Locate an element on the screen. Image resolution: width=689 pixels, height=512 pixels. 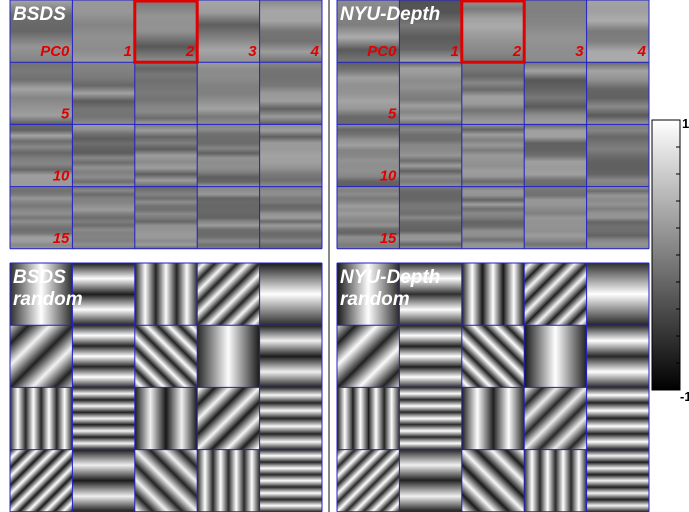
panel-subtitle: random is located at coordinates (375, 299).